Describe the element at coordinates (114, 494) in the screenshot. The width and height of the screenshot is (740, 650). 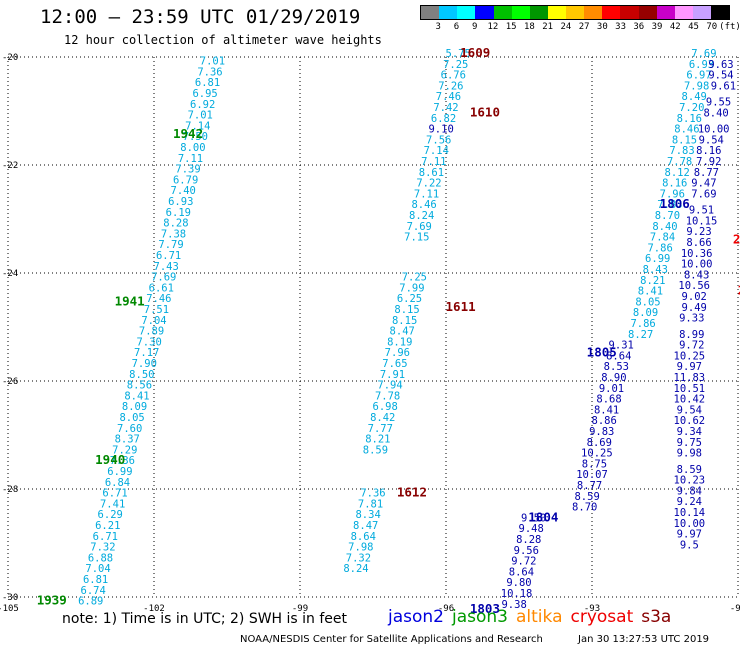
I see `wave-height-value: 6.71` at that location.